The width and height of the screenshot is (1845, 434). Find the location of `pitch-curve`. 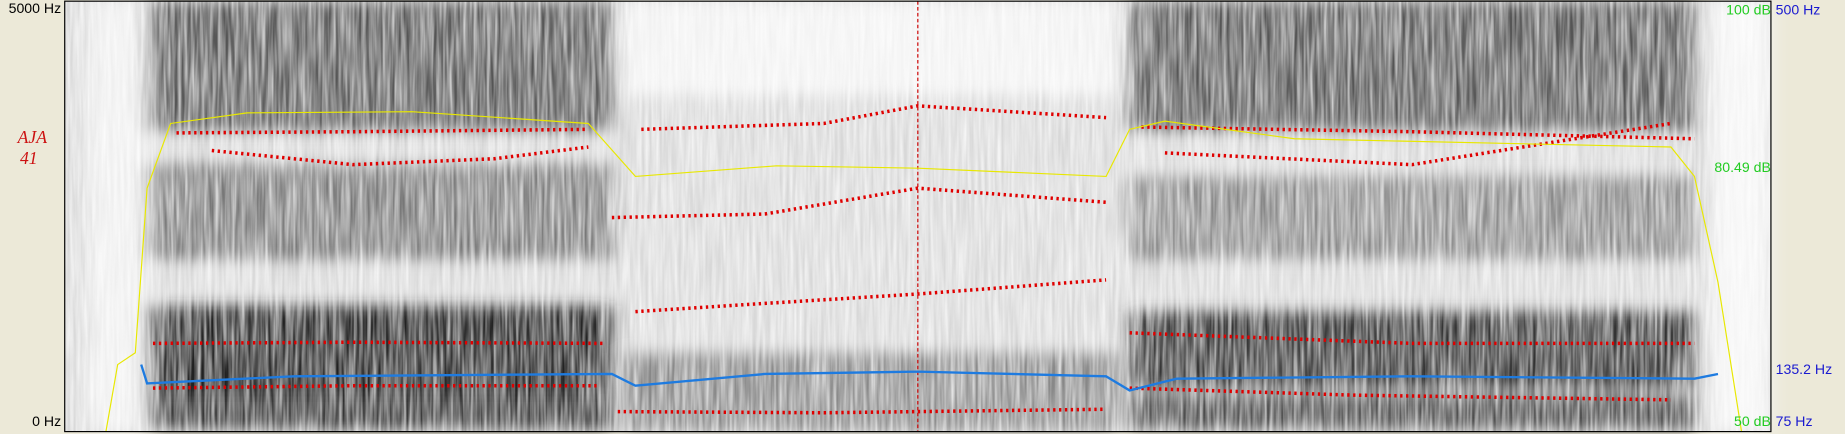

pitch-curve is located at coordinates (929, 378).